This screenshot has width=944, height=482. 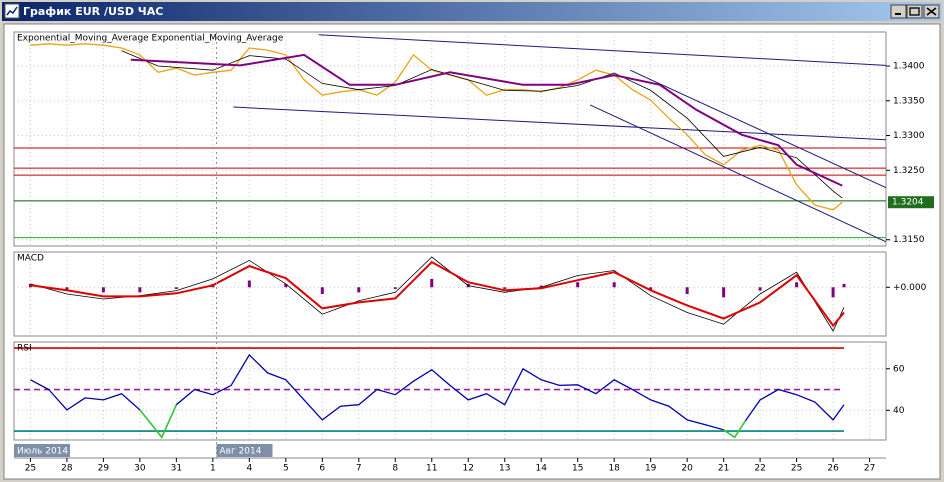 I want to click on x-tick-label: 11, so click(x=431, y=469).